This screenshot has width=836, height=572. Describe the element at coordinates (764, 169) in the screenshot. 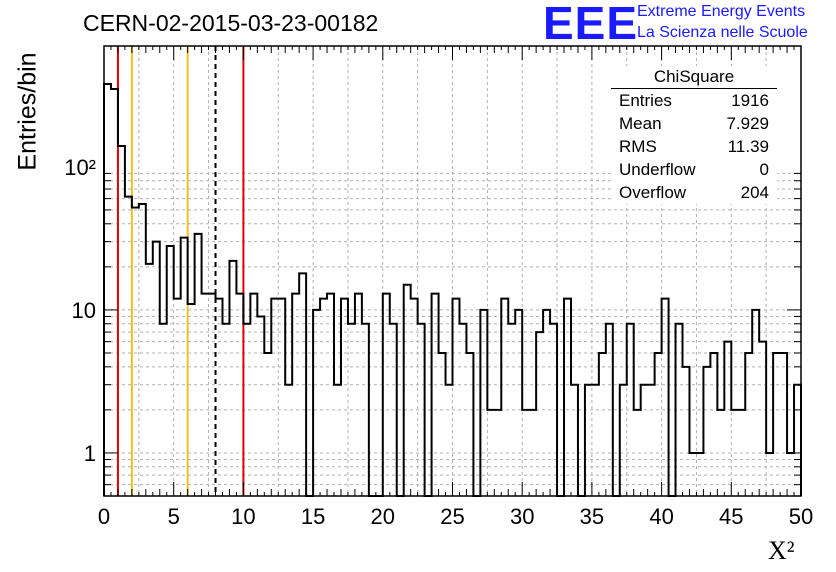

I see `stats-value: 0` at that location.